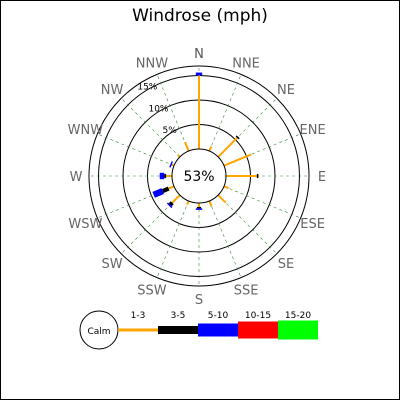  What do you see at coordinates (246, 63) in the screenshot?
I see `direction-label-NNE: NNE` at bounding box center [246, 63].